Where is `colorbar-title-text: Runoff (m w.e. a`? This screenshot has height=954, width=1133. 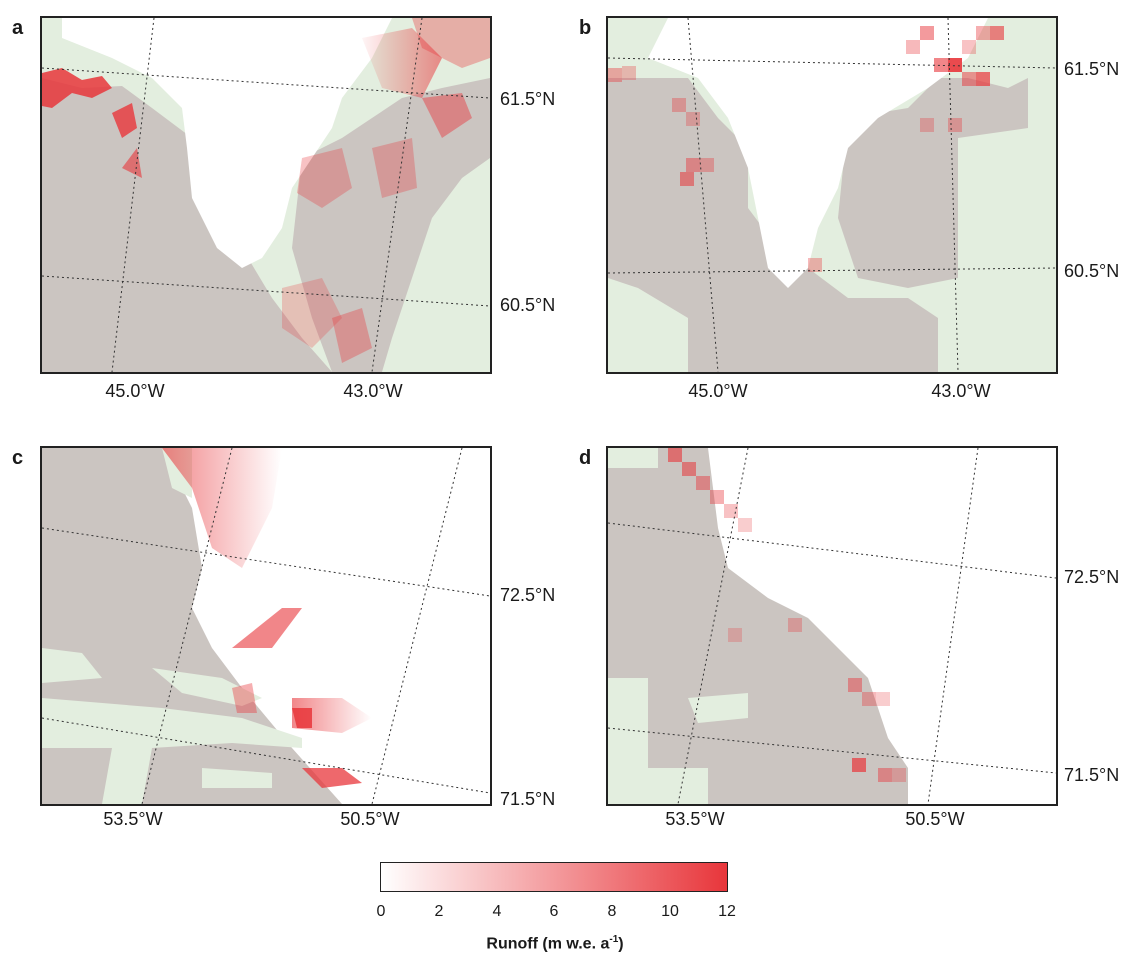 colorbar-title-text: Runoff (m w.e. a is located at coordinates (548, 944).